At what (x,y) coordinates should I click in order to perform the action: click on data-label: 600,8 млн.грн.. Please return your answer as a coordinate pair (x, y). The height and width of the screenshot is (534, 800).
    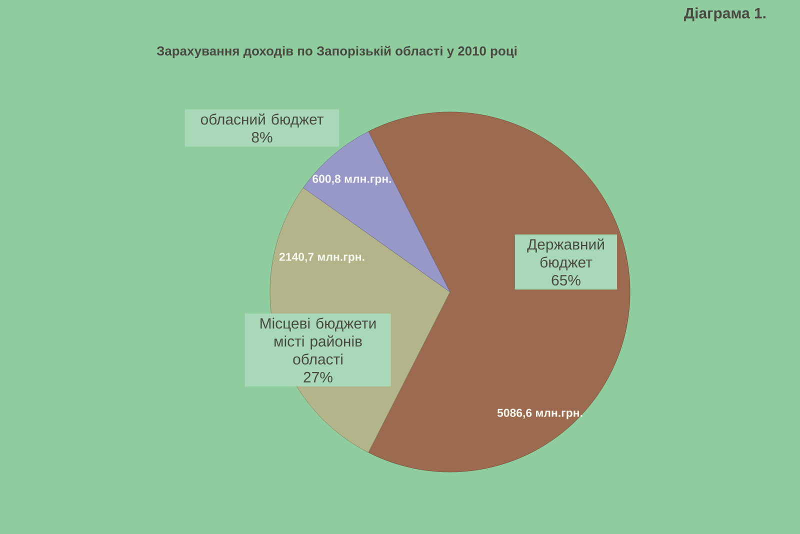
    Looking at the image, I should click on (351, 180).